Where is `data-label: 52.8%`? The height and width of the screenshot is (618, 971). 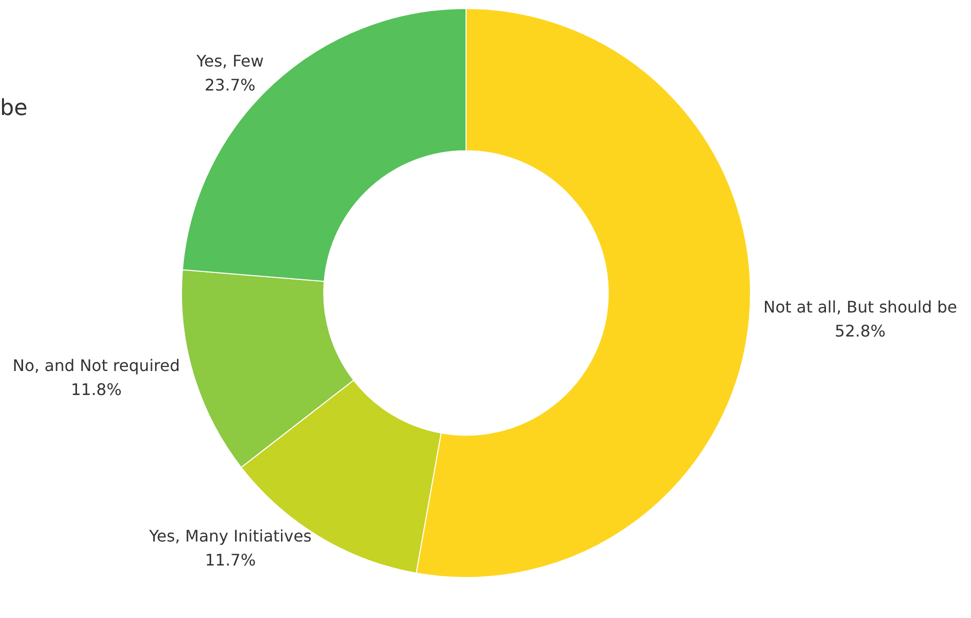 data-label: 52.8% is located at coordinates (860, 330).